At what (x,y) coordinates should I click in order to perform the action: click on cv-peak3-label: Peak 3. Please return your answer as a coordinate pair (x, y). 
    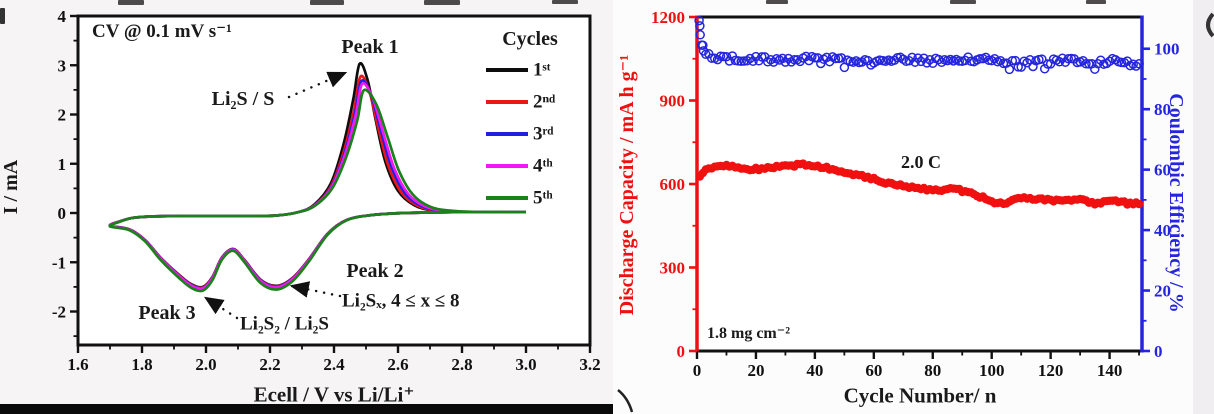
    Looking at the image, I should click on (167, 313).